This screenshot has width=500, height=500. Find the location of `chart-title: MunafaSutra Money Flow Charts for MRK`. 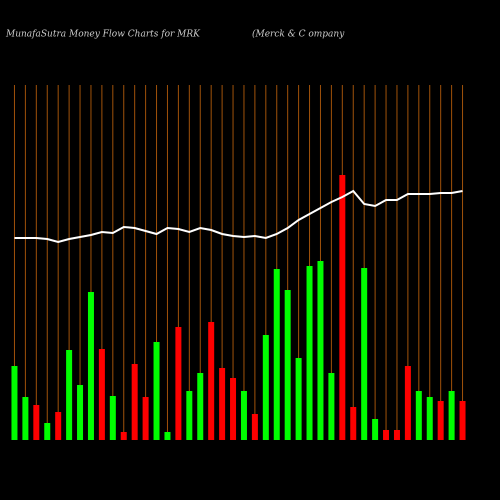

chart-title: MunafaSutra Money Flow Charts for MRK is located at coordinates (103, 35).